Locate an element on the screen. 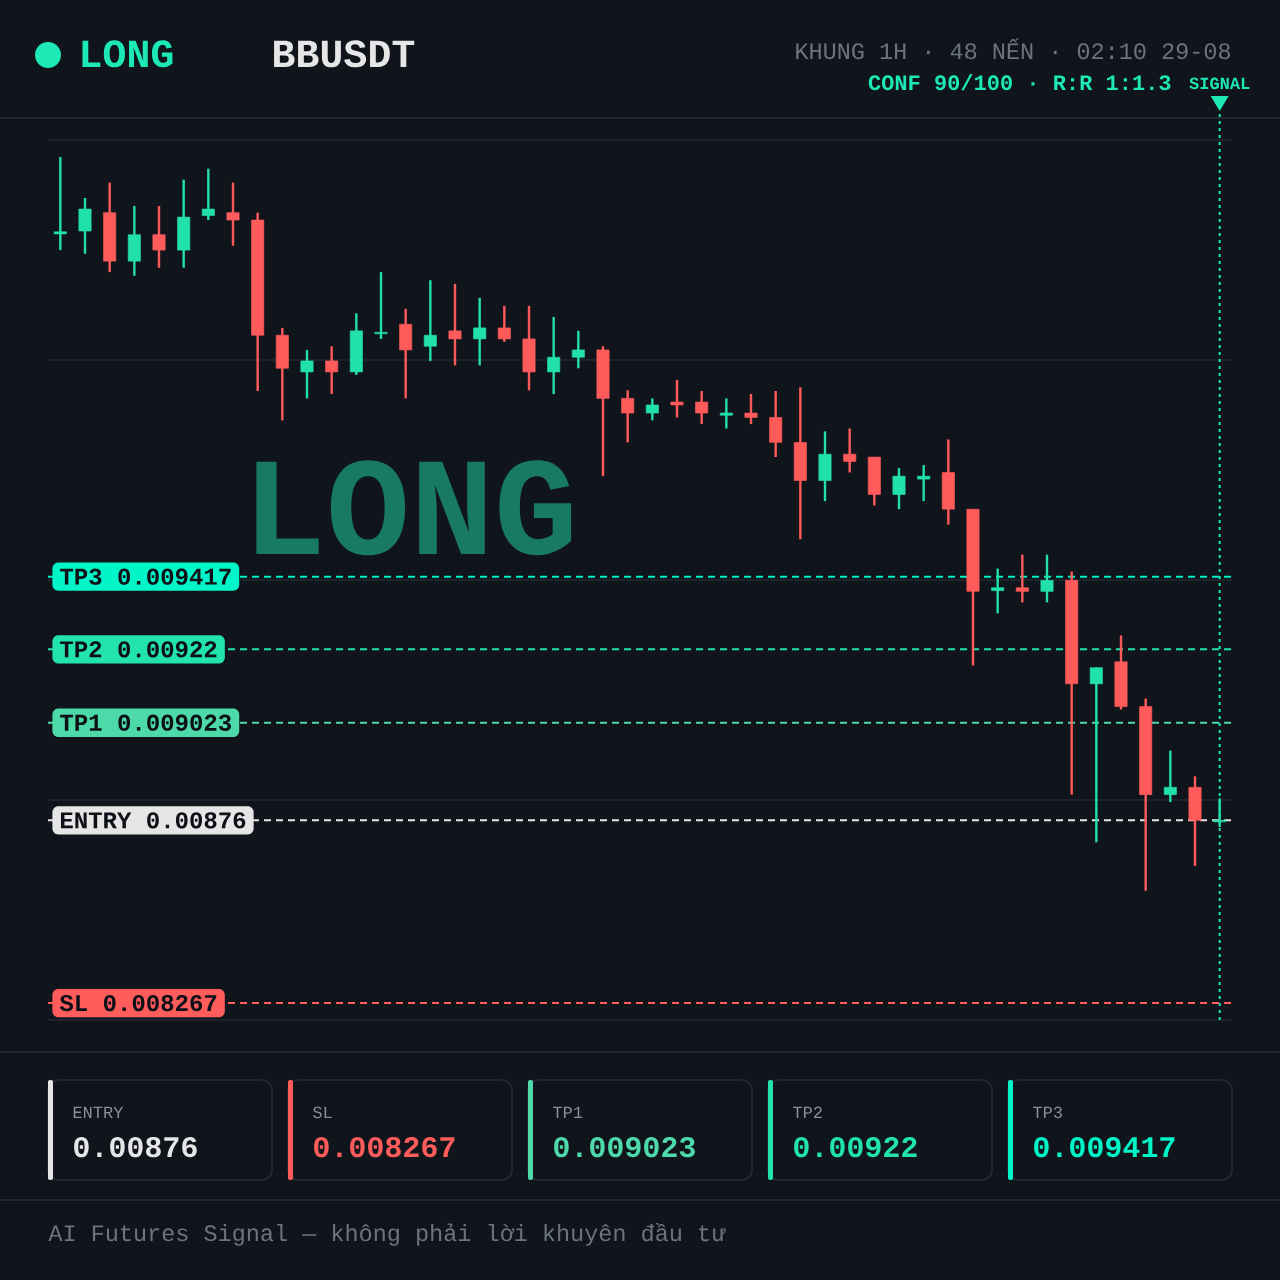 The height and width of the screenshot is (1280, 1280). text: 0.008267 is located at coordinates (384, 1147).